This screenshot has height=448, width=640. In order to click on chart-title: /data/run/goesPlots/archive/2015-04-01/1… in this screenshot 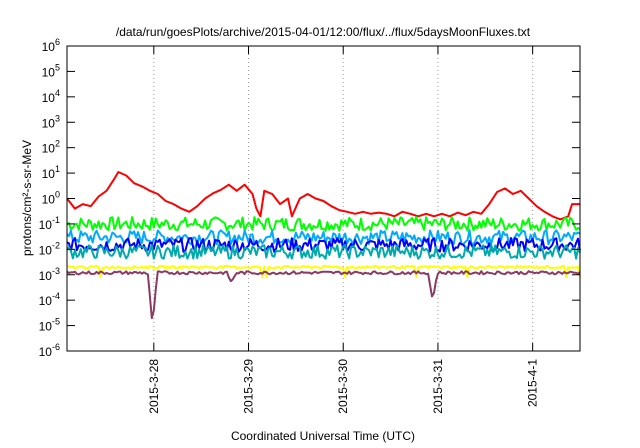, I will do `click(323, 32)`.